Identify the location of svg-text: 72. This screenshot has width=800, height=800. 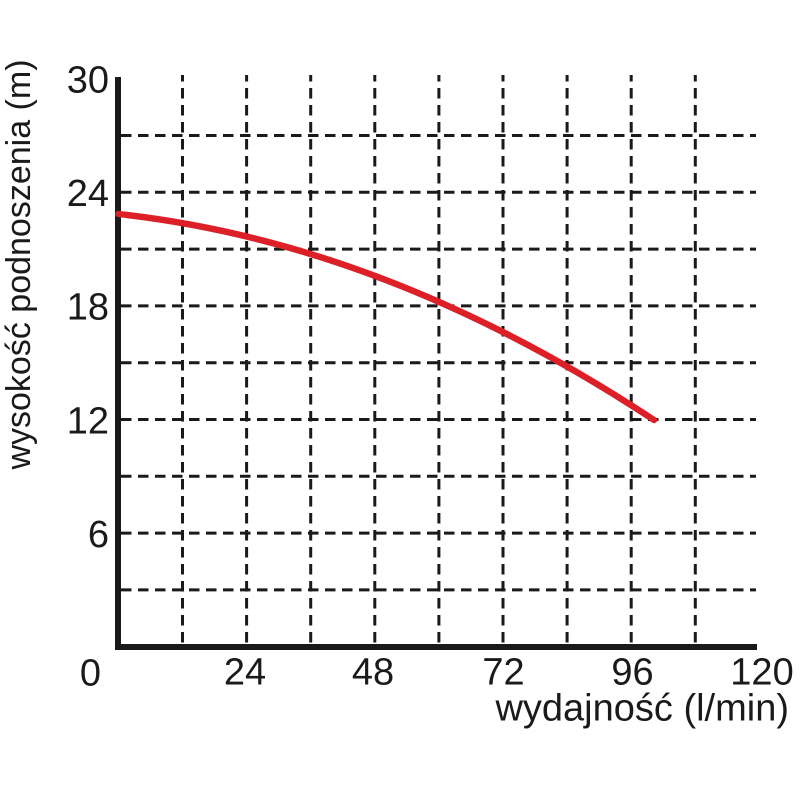
(503, 673).